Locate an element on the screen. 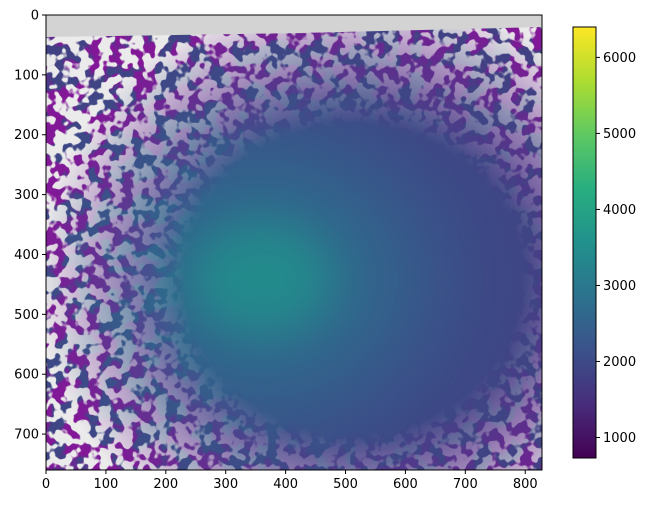 The height and width of the screenshot is (505, 650). y-tick-label: 500 is located at coordinates (26, 315).